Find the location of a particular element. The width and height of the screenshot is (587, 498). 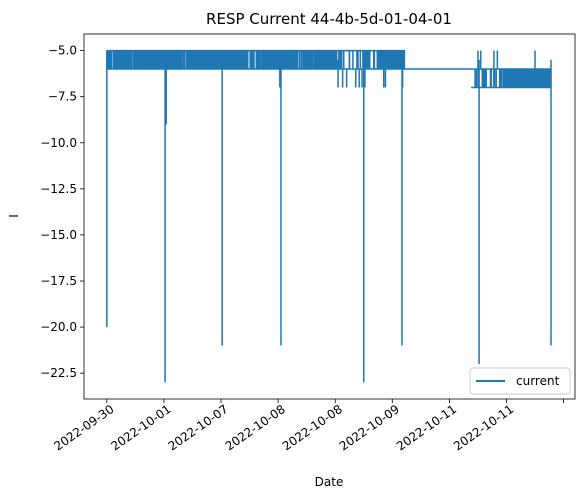

y-tick-label: −20.0 is located at coordinates (58, 327).